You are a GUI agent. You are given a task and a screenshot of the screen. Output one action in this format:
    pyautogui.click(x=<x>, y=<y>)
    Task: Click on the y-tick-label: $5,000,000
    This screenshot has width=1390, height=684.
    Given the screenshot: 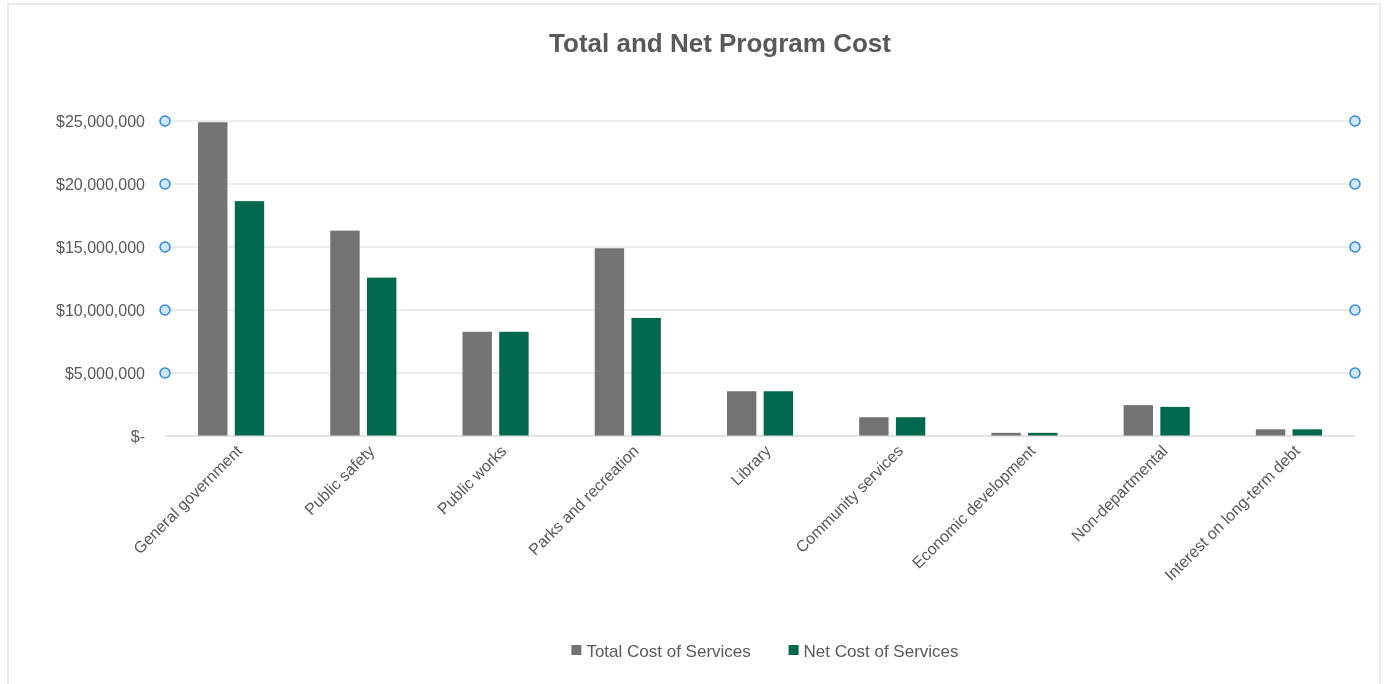 What is the action you would take?
    pyautogui.click(x=105, y=373)
    